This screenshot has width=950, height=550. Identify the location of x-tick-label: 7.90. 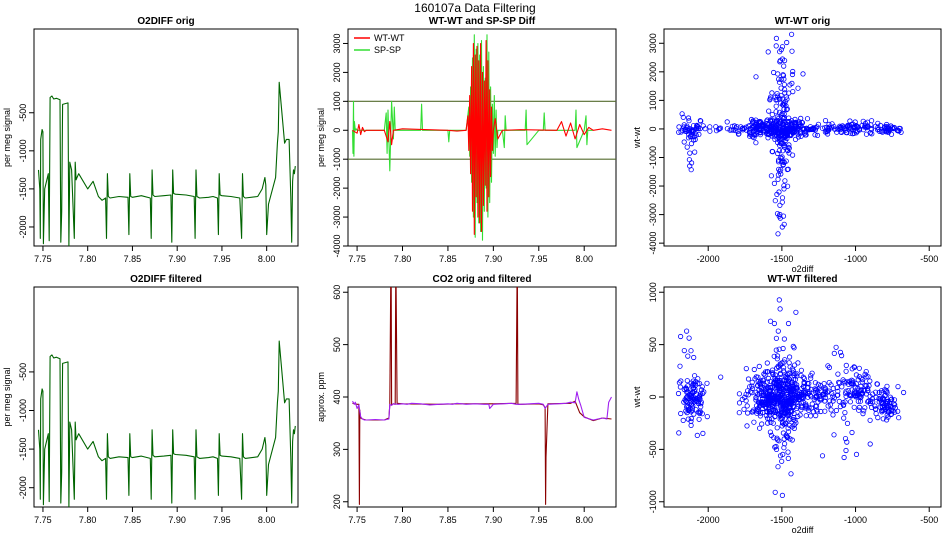
(494, 259).